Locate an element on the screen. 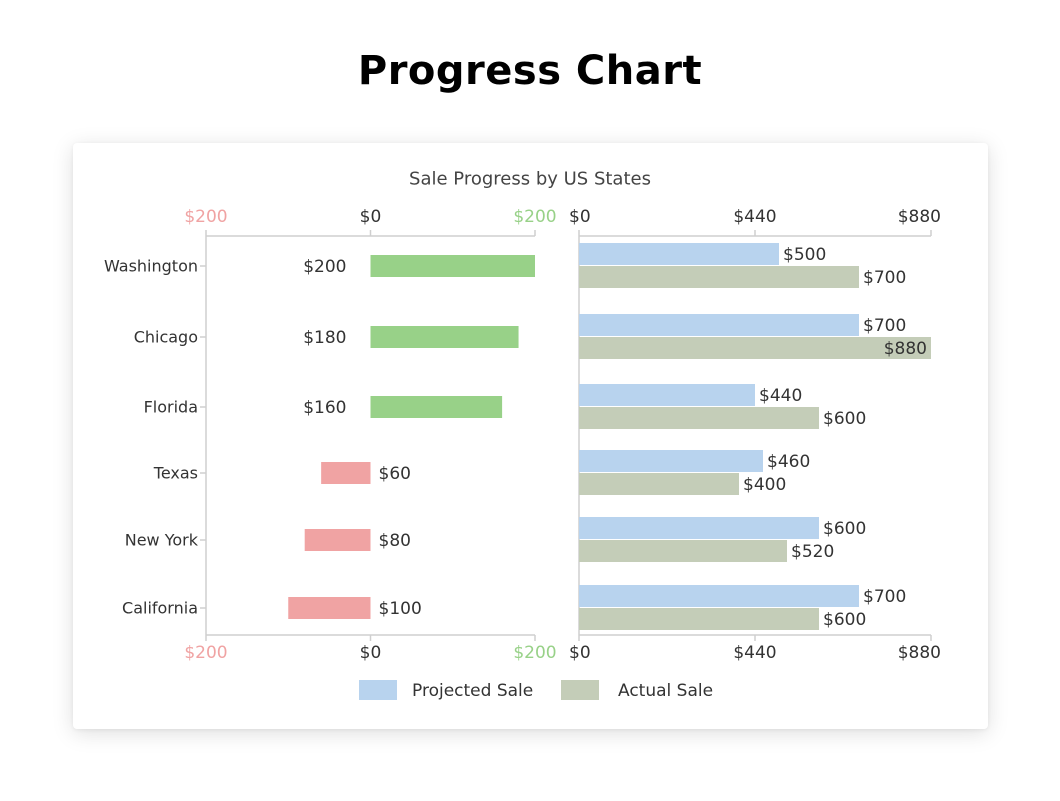 The image size is (1060, 801). sales-value-label: $440 is located at coordinates (780, 396).